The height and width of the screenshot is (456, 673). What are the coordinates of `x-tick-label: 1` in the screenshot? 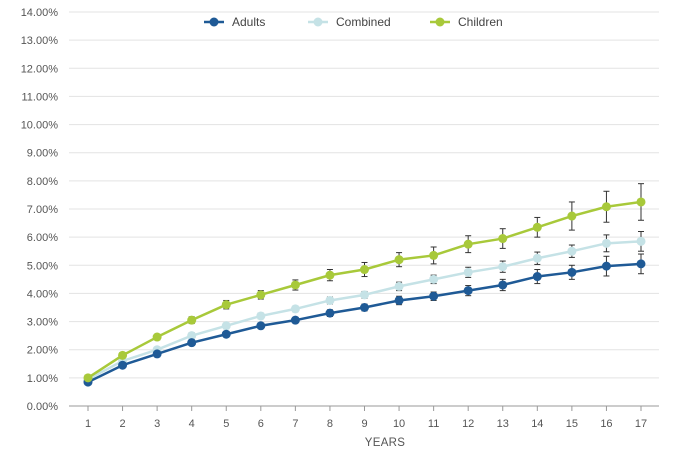 It's located at (88, 424).